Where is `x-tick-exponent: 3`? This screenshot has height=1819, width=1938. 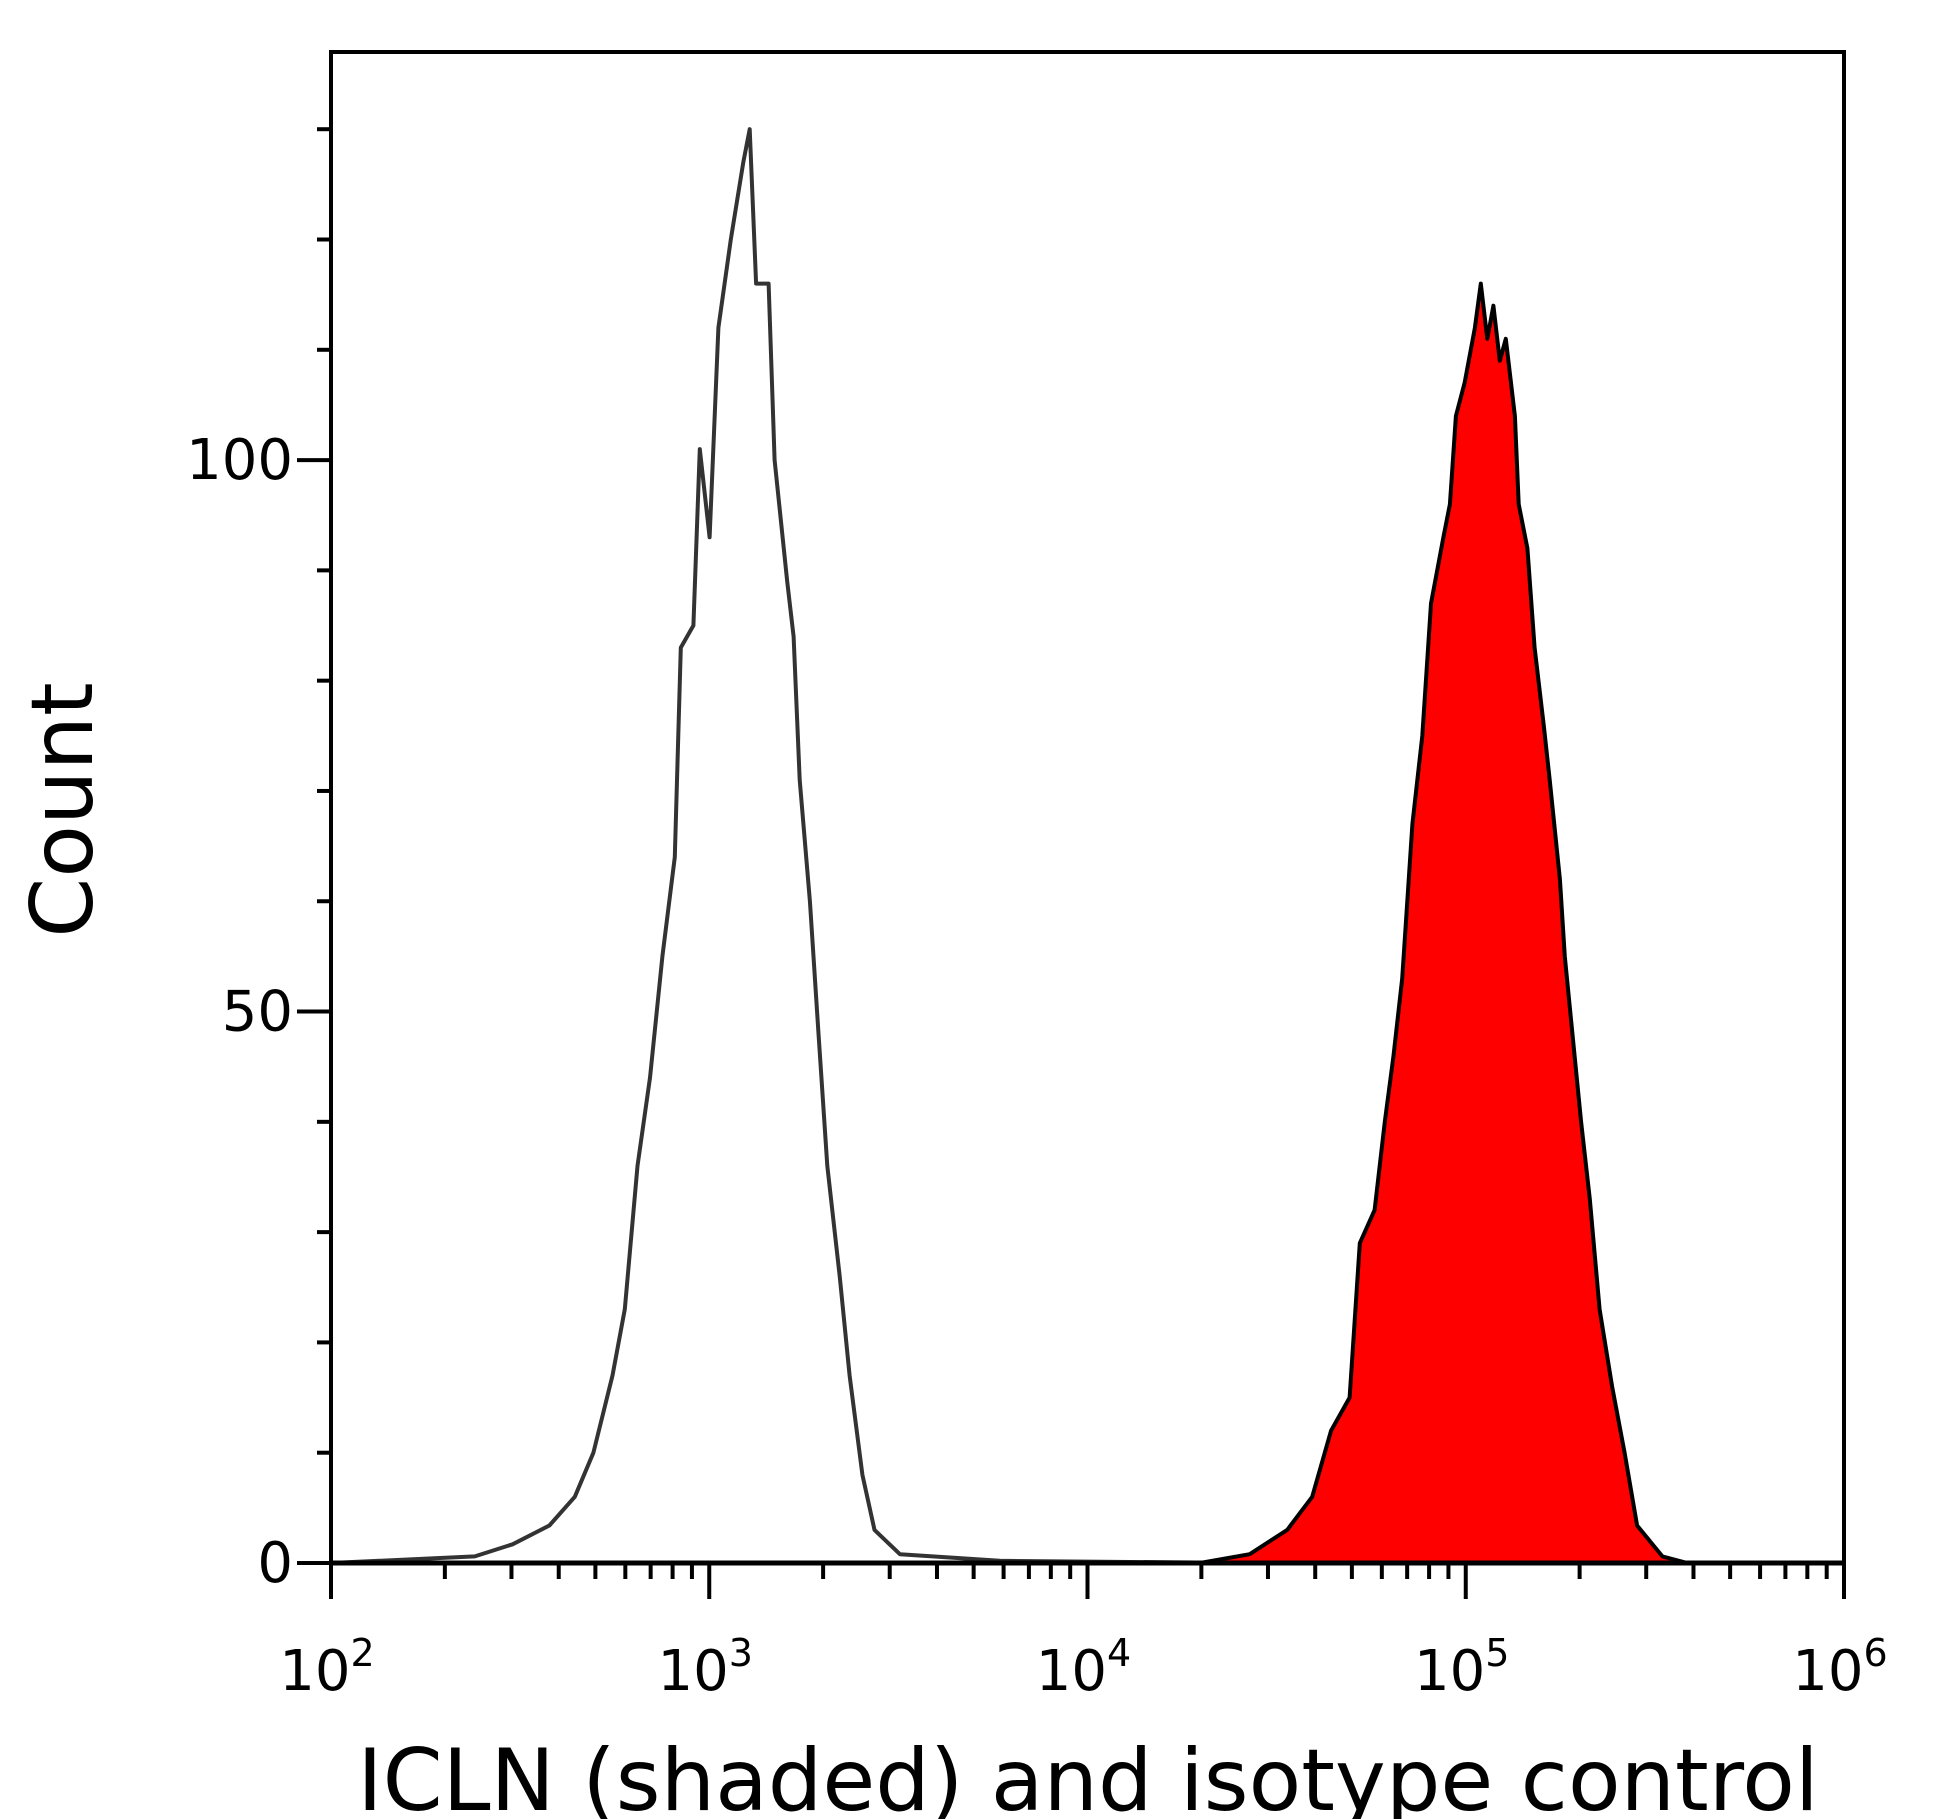 x-tick-exponent: 3 is located at coordinates (741, 1653).